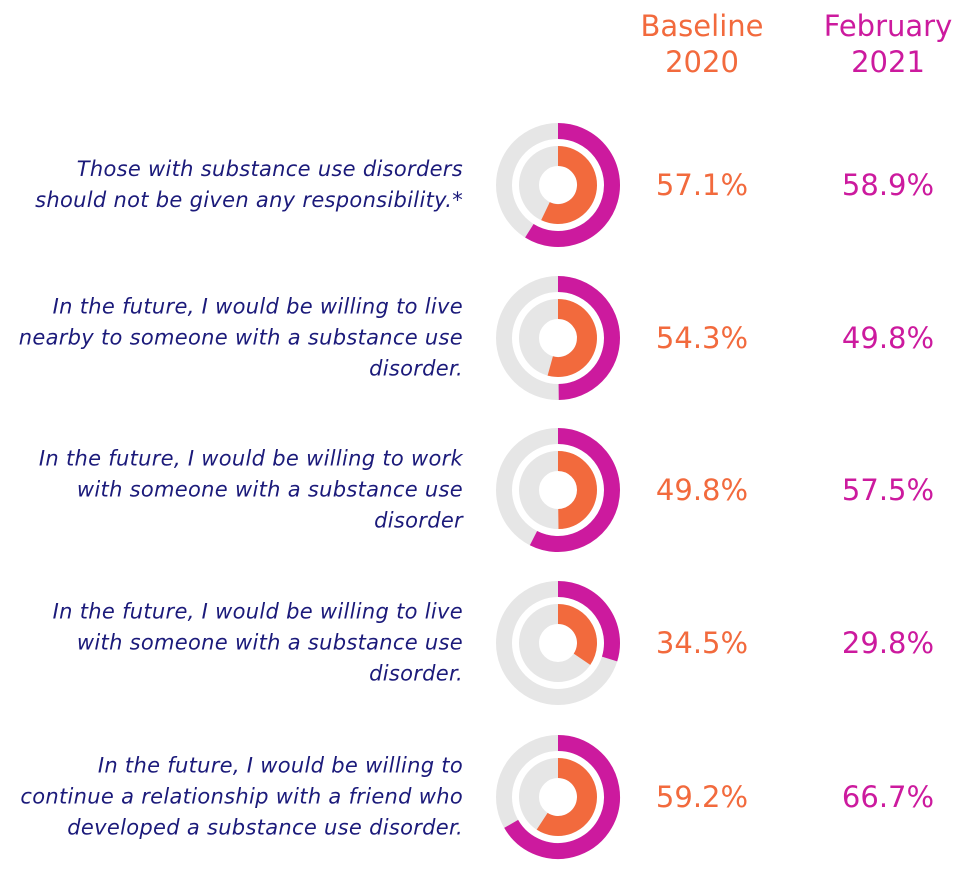 This screenshot has width=961, height=869. I want to click on value-label: 59.2%, so click(702, 797).